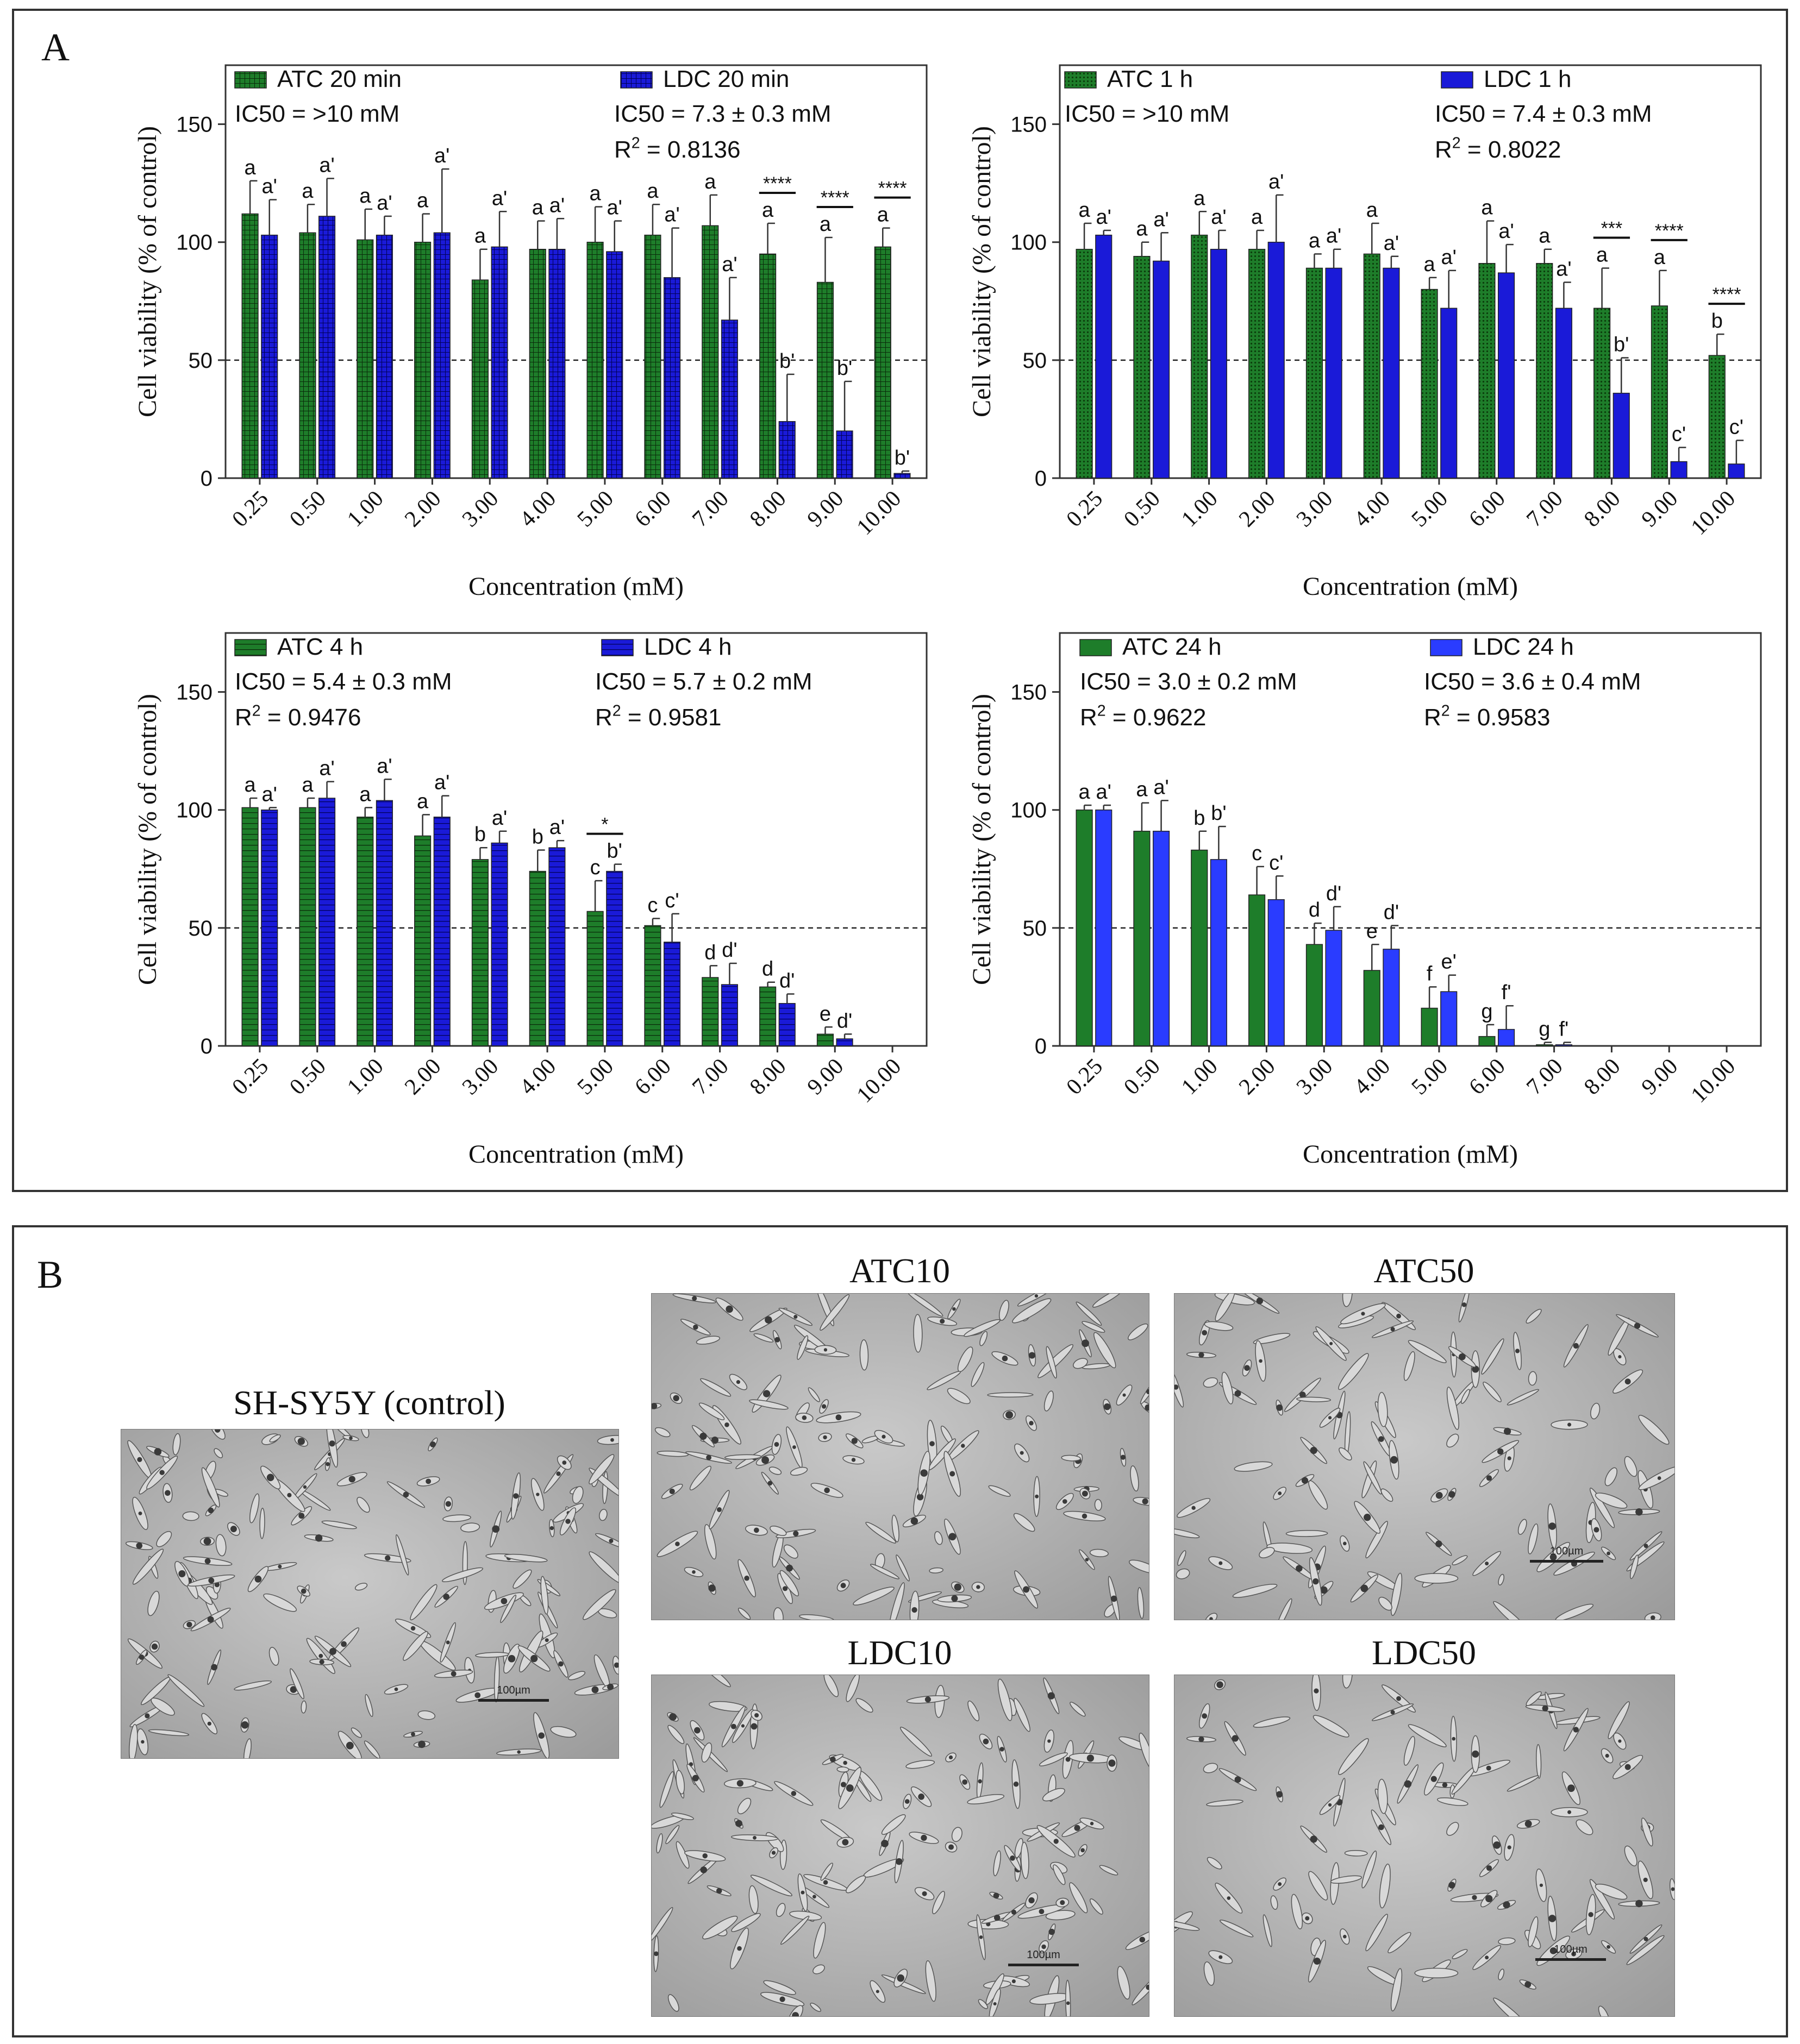 The height and width of the screenshot is (2044, 1800). What do you see at coordinates (595, 1077) in the screenshot?
I see `x-tick-label: 5.00` at bounding box center [595, 1077].